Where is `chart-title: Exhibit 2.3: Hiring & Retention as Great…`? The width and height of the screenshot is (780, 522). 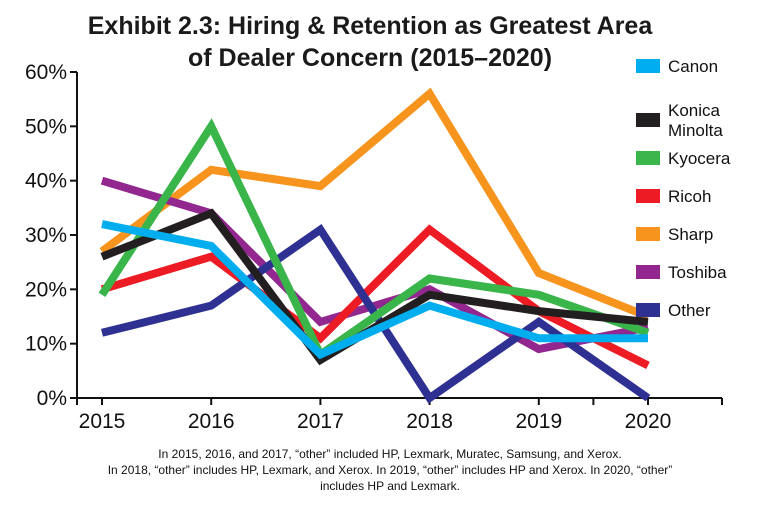
chart-title: Exhibit 2.3: Hiring & Retention as Great… is located at coordinates (370, 42).